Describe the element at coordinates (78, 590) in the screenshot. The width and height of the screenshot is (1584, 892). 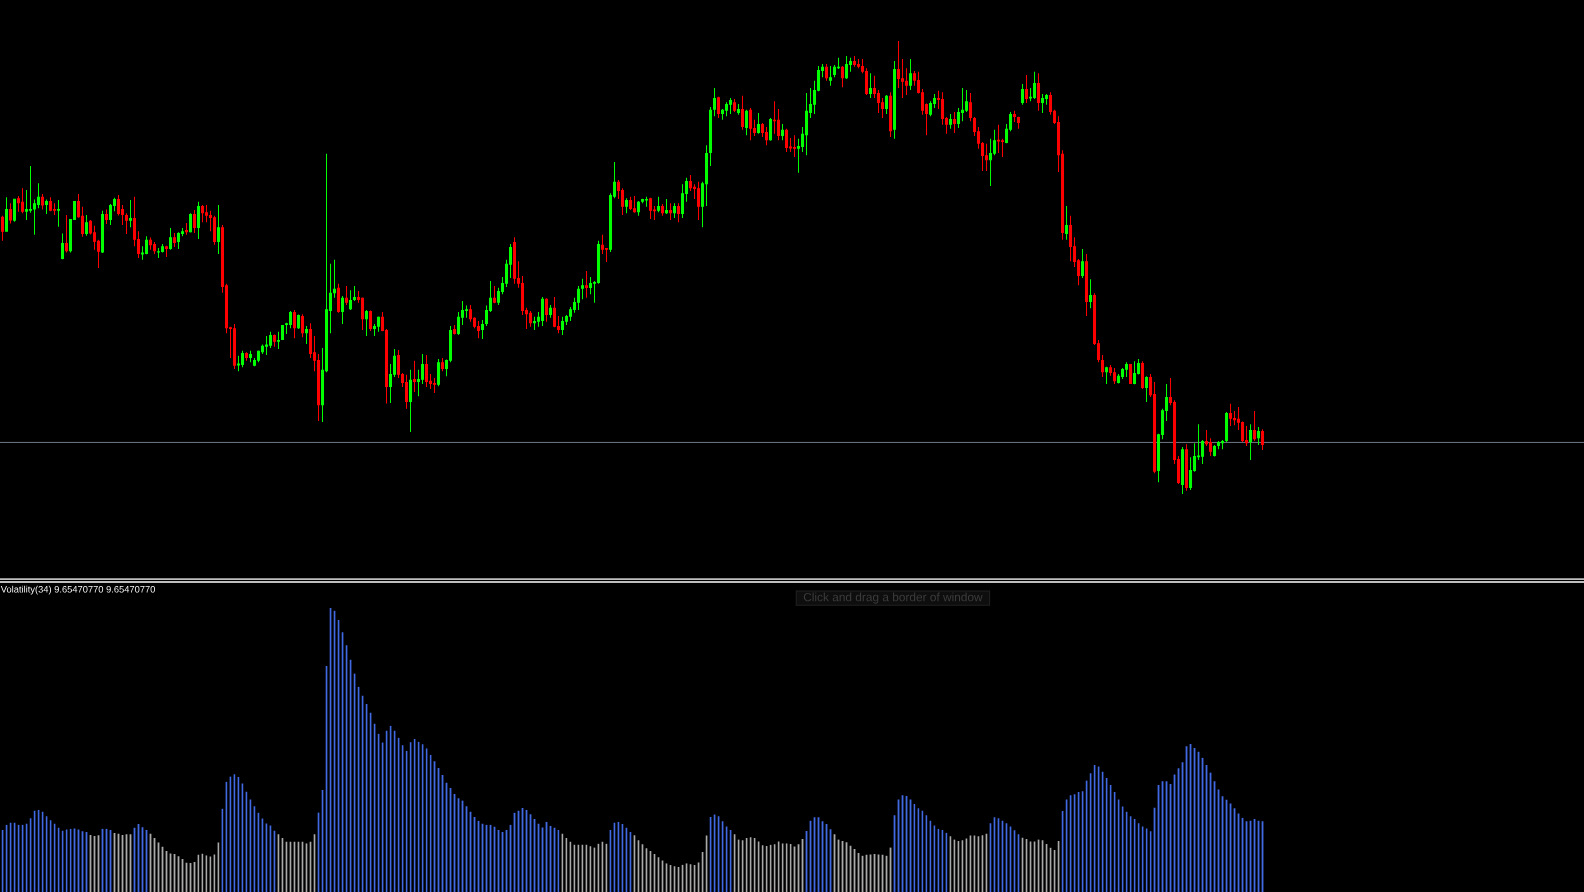
I see `chart-title: Volatility(34) 9.65470770 9.65470770` at that location.